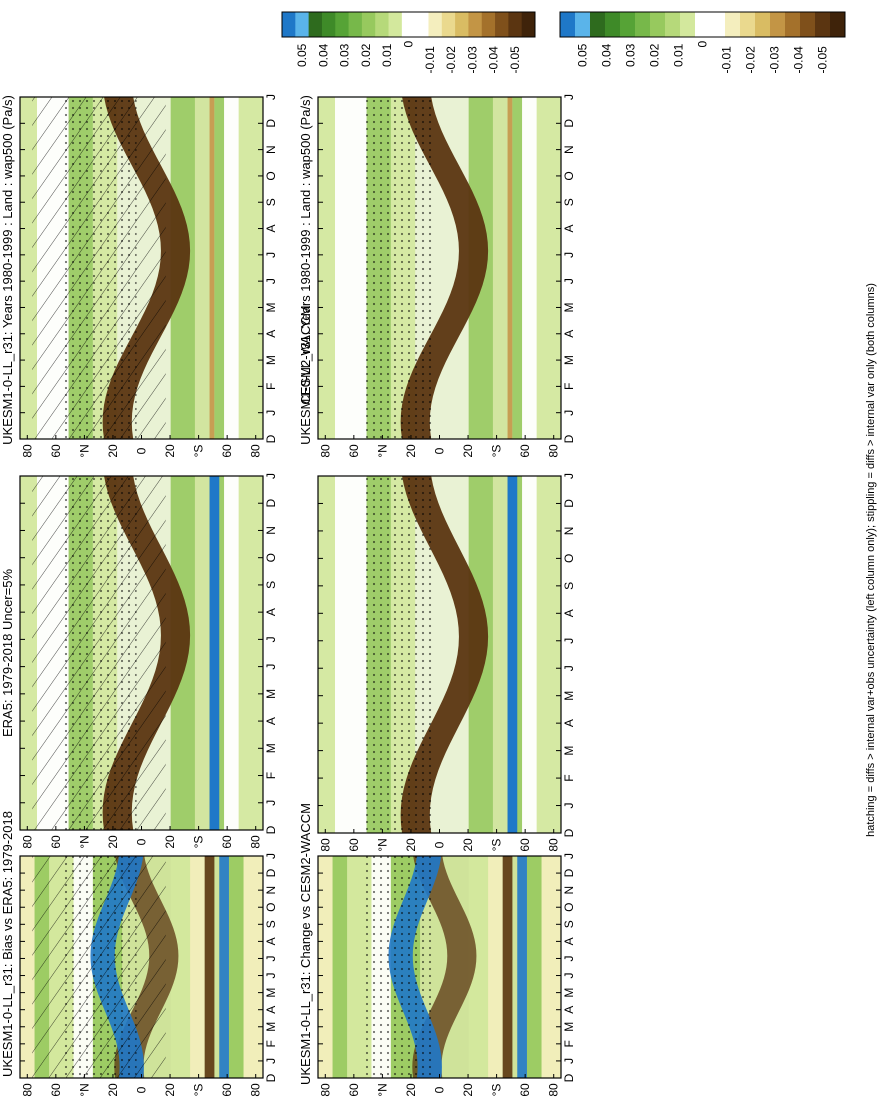  Describe the element at coordinates (7, 653) in the screenshot. I see `panel-title: ERA5: 1979-2018 Uncer=5%` at that location.